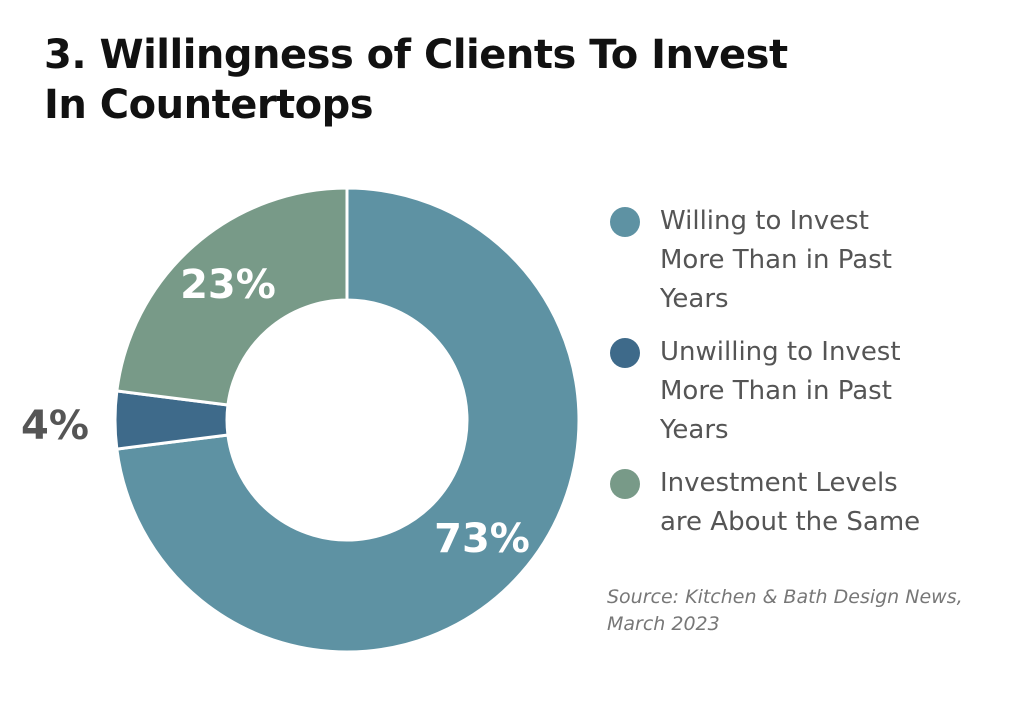 The height and width of the screenshot is (702, 1010). What do you see at coordinates (625, 484) in the screenshot?
I see `legend-swatch-same` at bounding box center [625, 484].